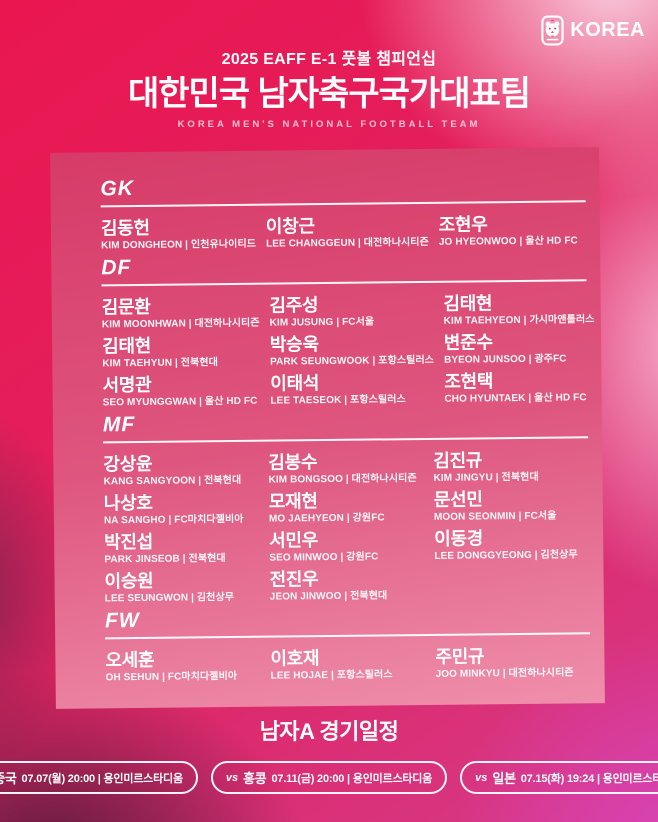  Describe the element at coordinates (513, 231) in the screenshot. I see `player-entry: 조현우 JO HYEONWOO | 울산 HD FC` at that location.